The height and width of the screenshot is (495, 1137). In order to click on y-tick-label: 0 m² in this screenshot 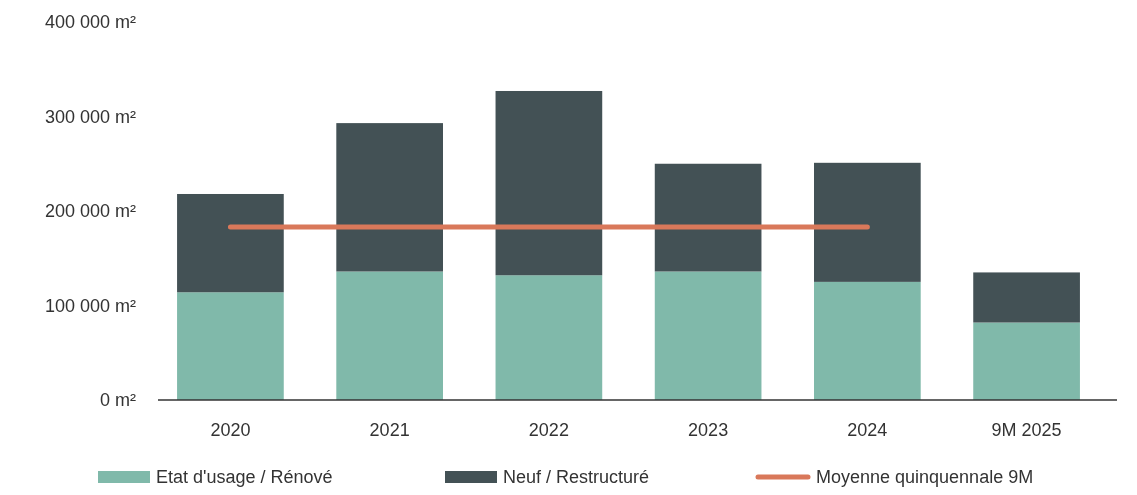, I will do `click(118, 400)`.